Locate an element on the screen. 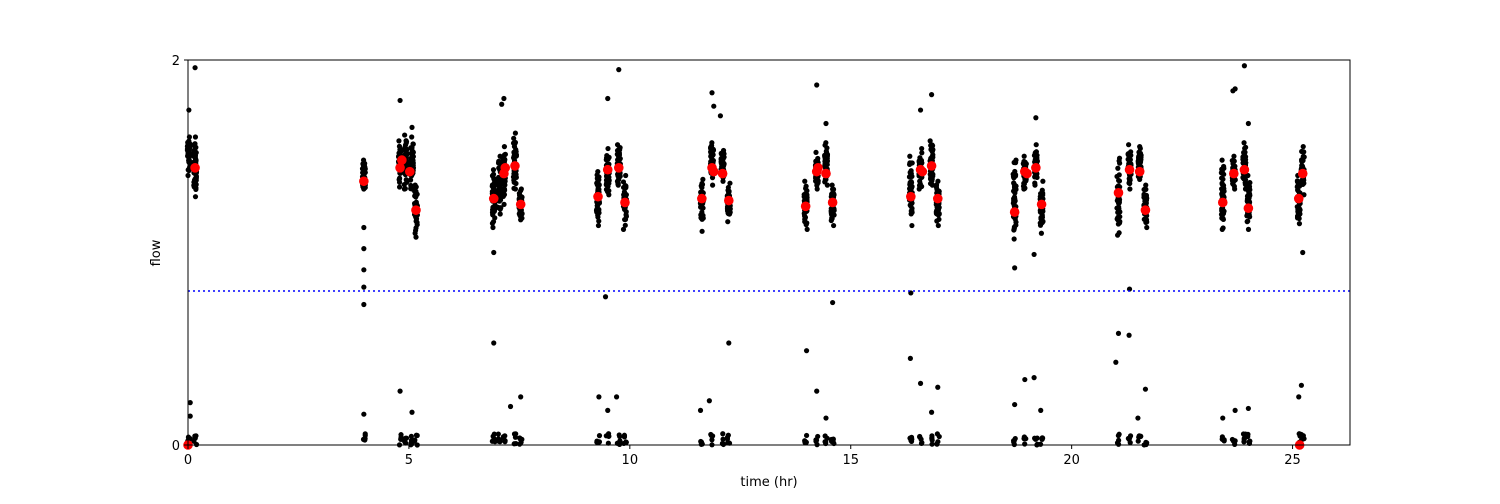  x-tick-label: 5 is located at coordinates (409, 460).